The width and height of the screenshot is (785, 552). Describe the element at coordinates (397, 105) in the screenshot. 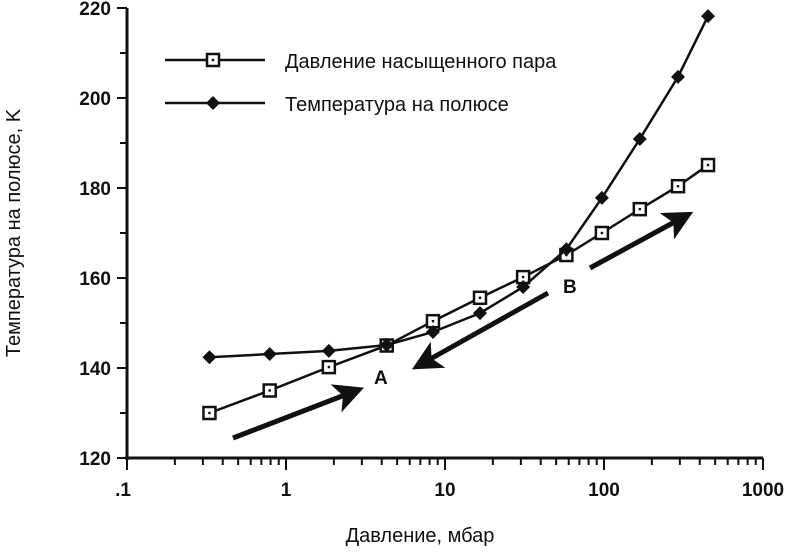

I see `legend-label: Температура на полюсе` at that location.